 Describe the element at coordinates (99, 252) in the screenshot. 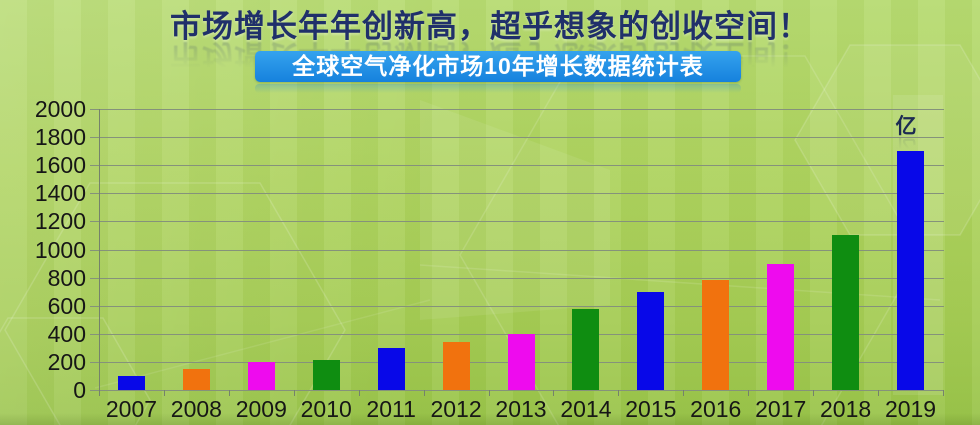

I see `y-axis-line` at that location.